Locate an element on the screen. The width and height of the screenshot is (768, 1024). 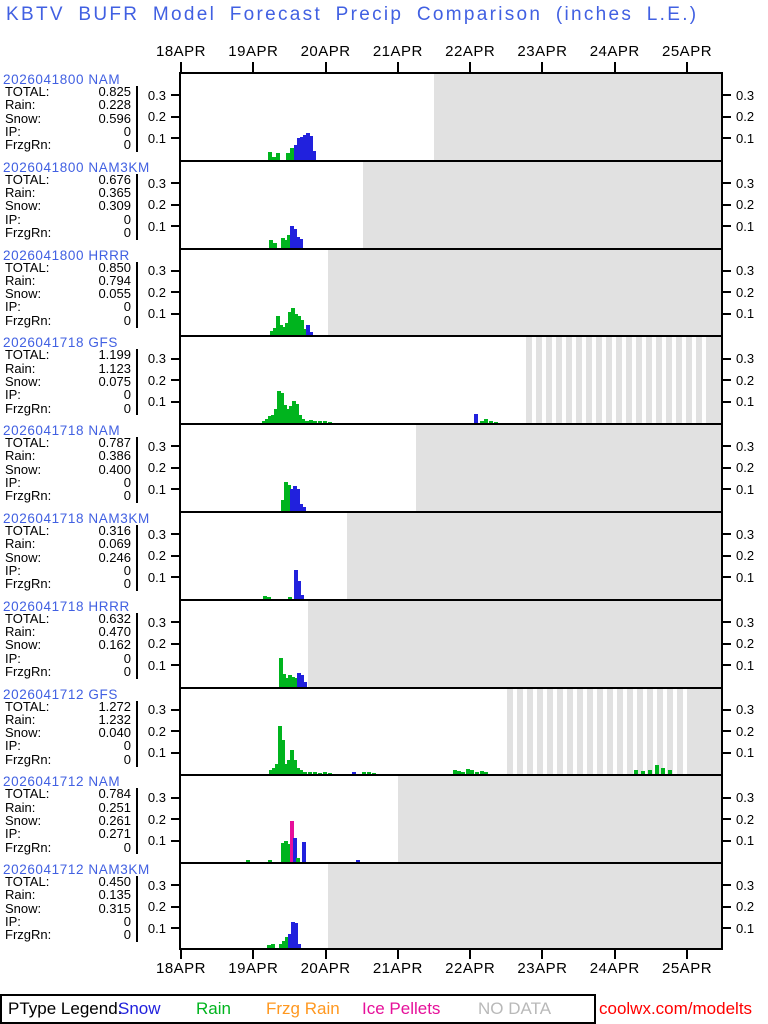
panel-stat-row: TOTAL: 0.676 is located at coordinates (68, 179).